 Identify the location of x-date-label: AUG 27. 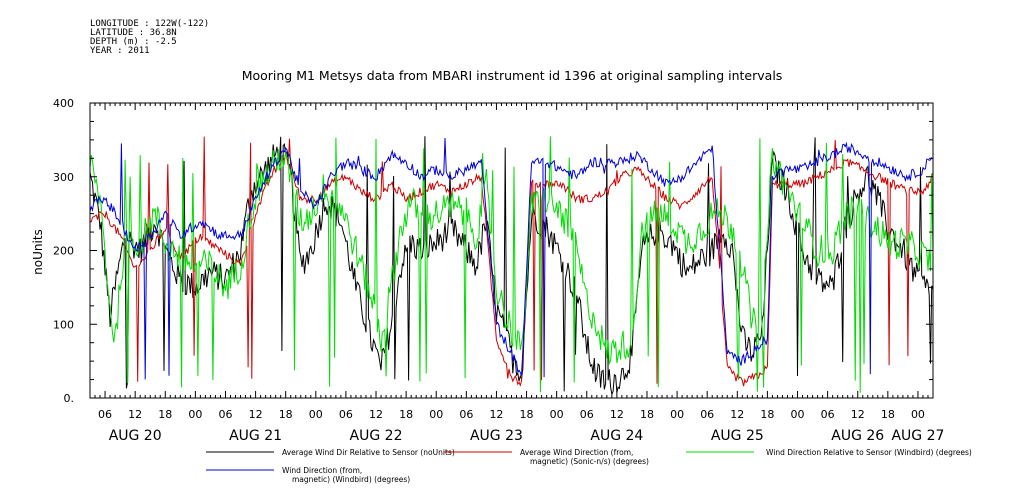
(917, 436).